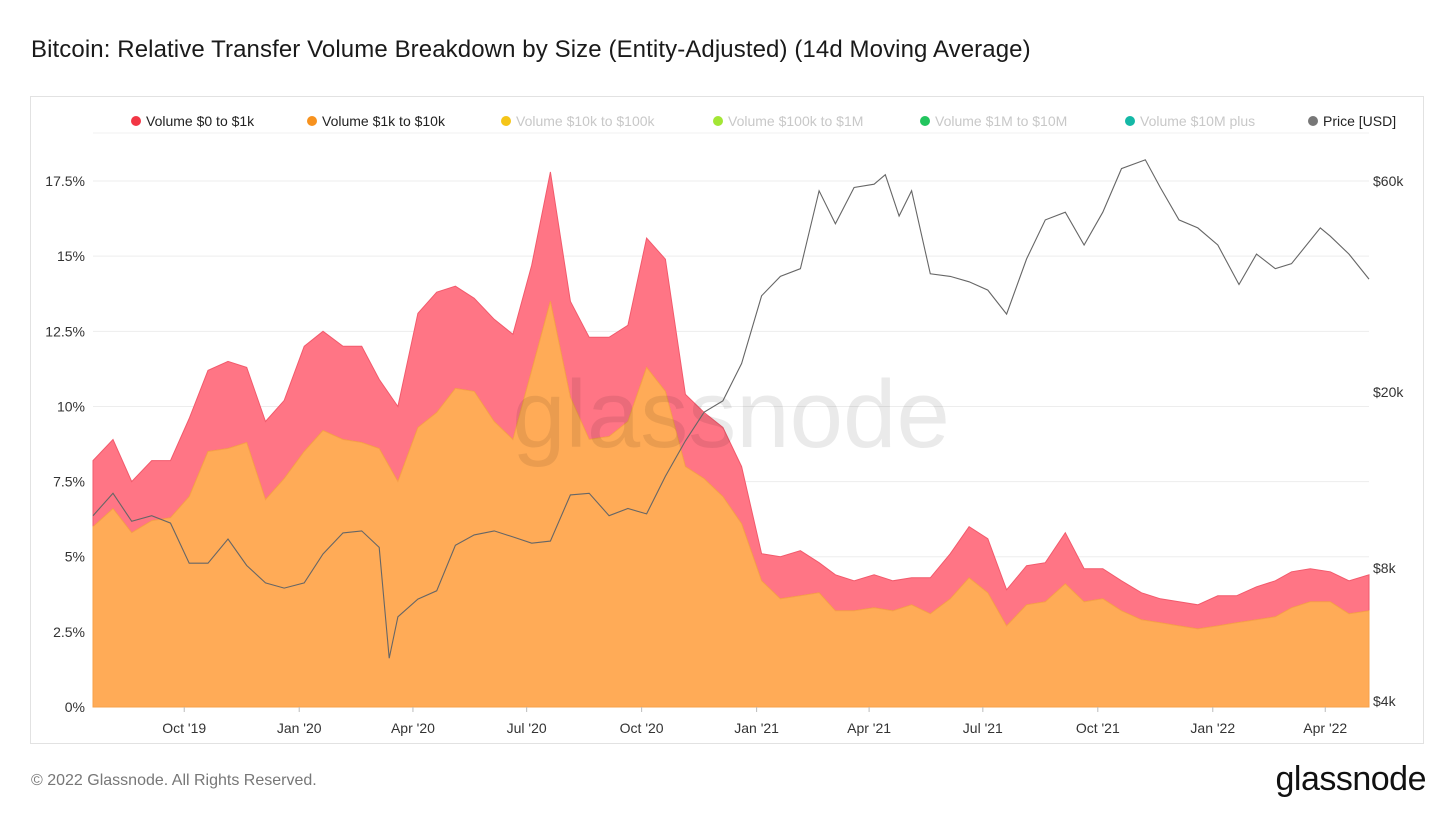  I want to click on x-tick-label: Jul '21, so click(983, 728).